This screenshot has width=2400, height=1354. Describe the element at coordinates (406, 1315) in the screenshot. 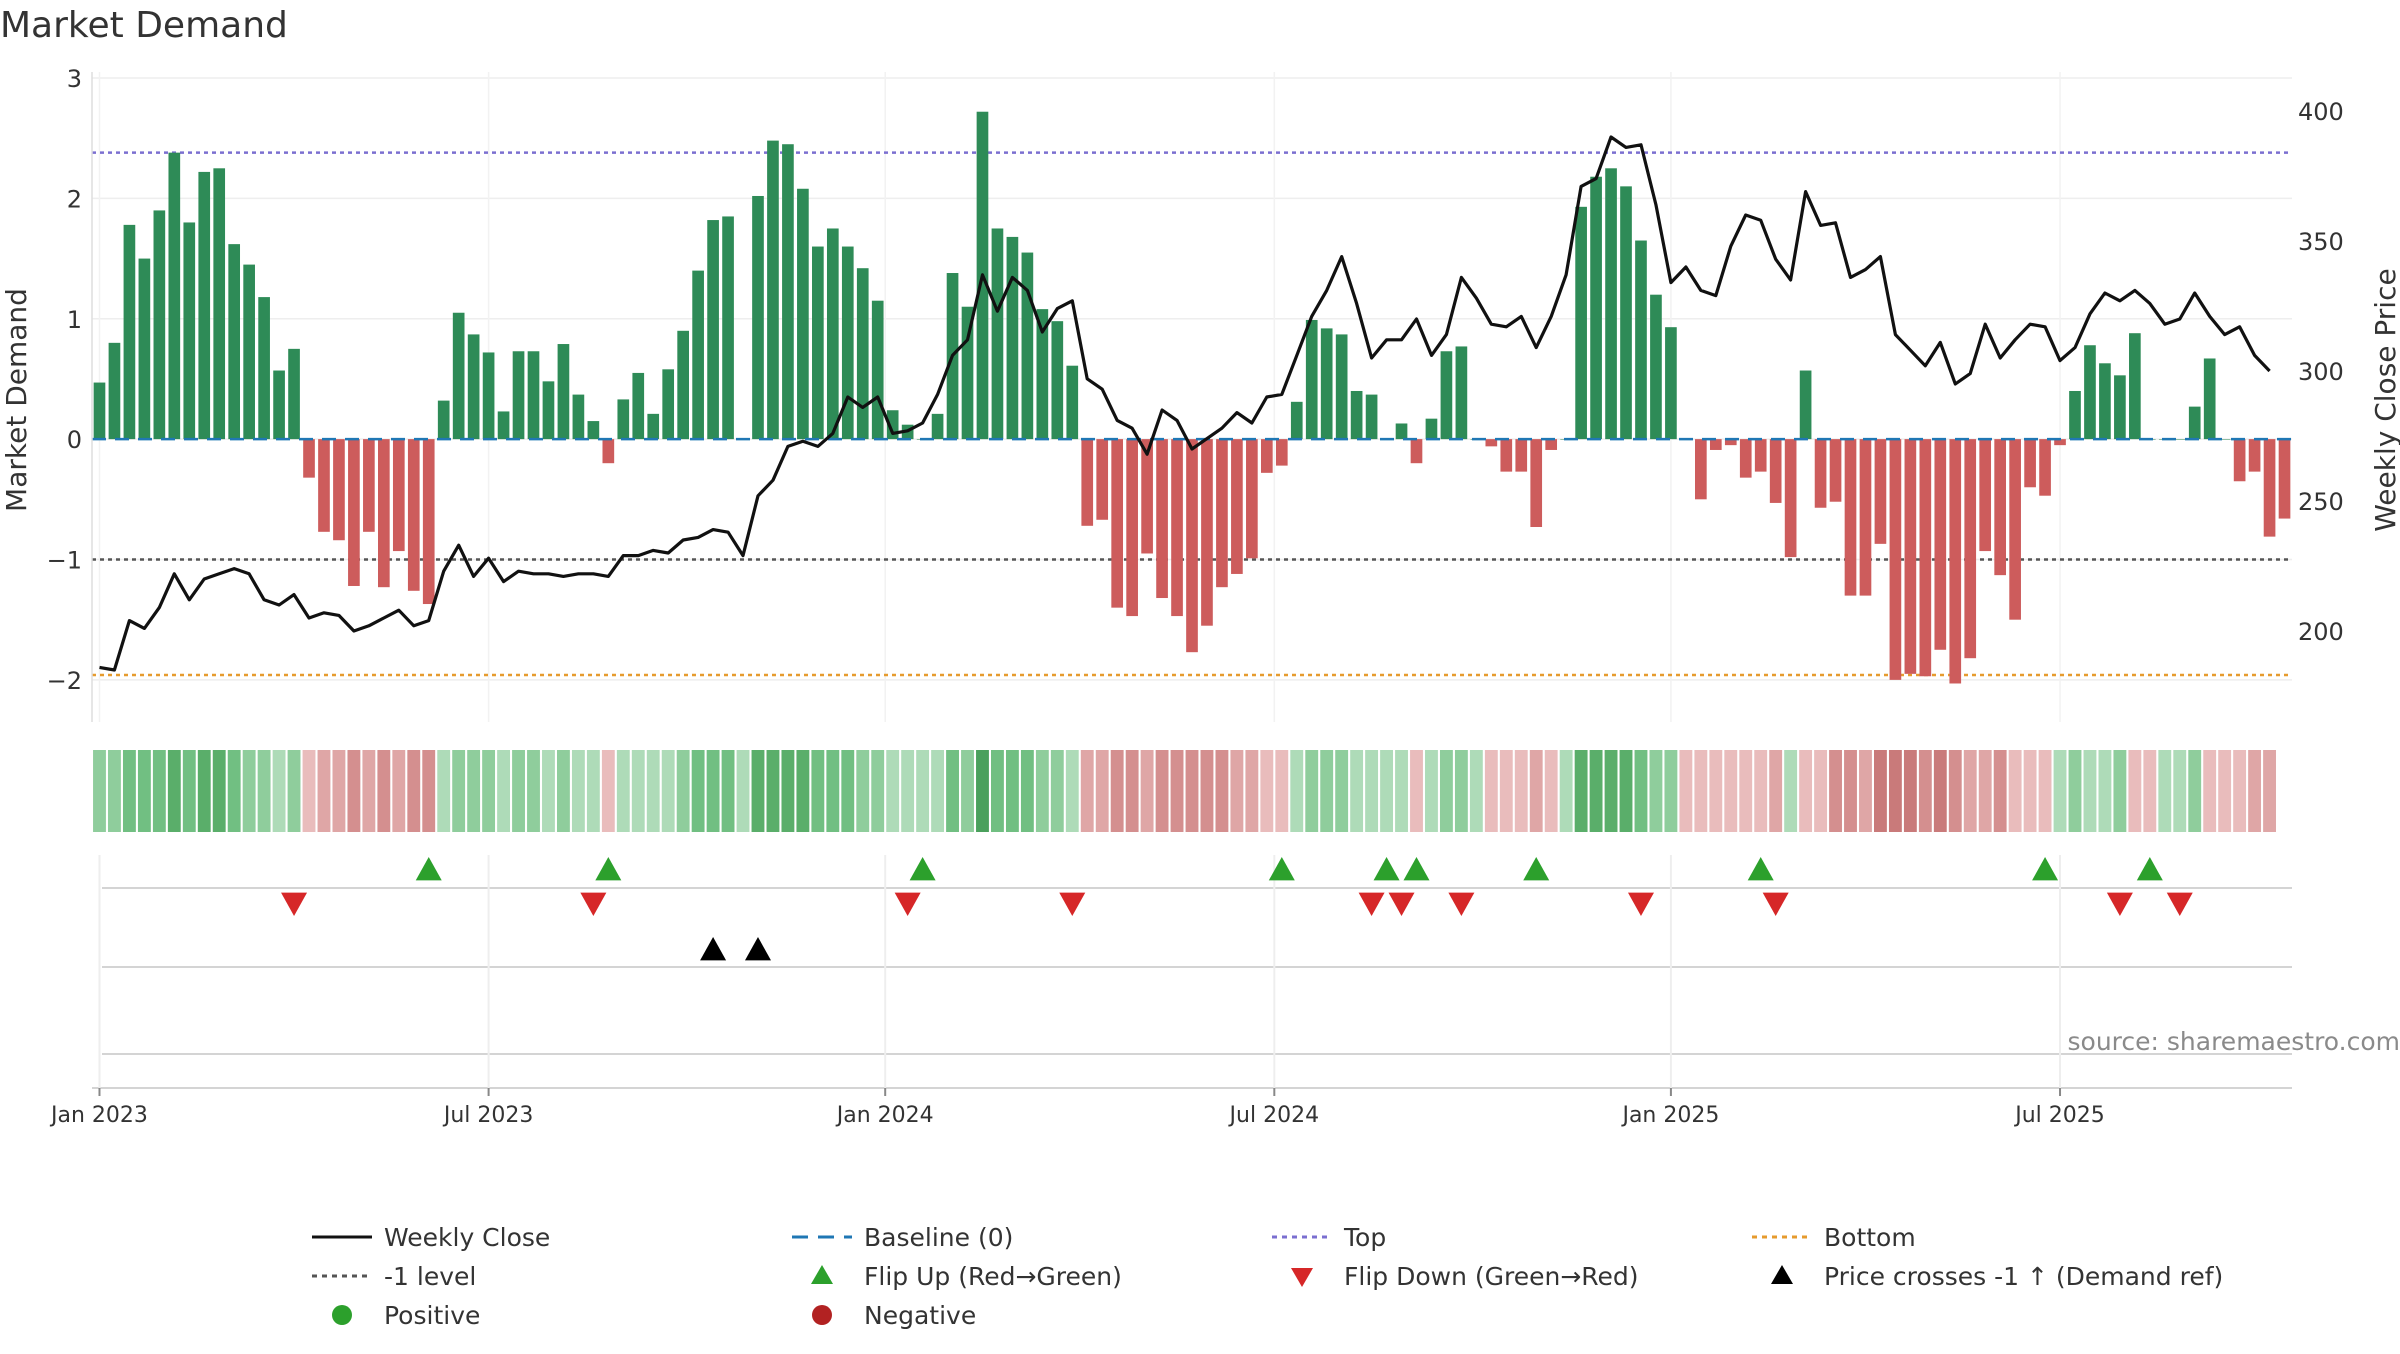

I see `legend-item-positive: Positive` at that location.